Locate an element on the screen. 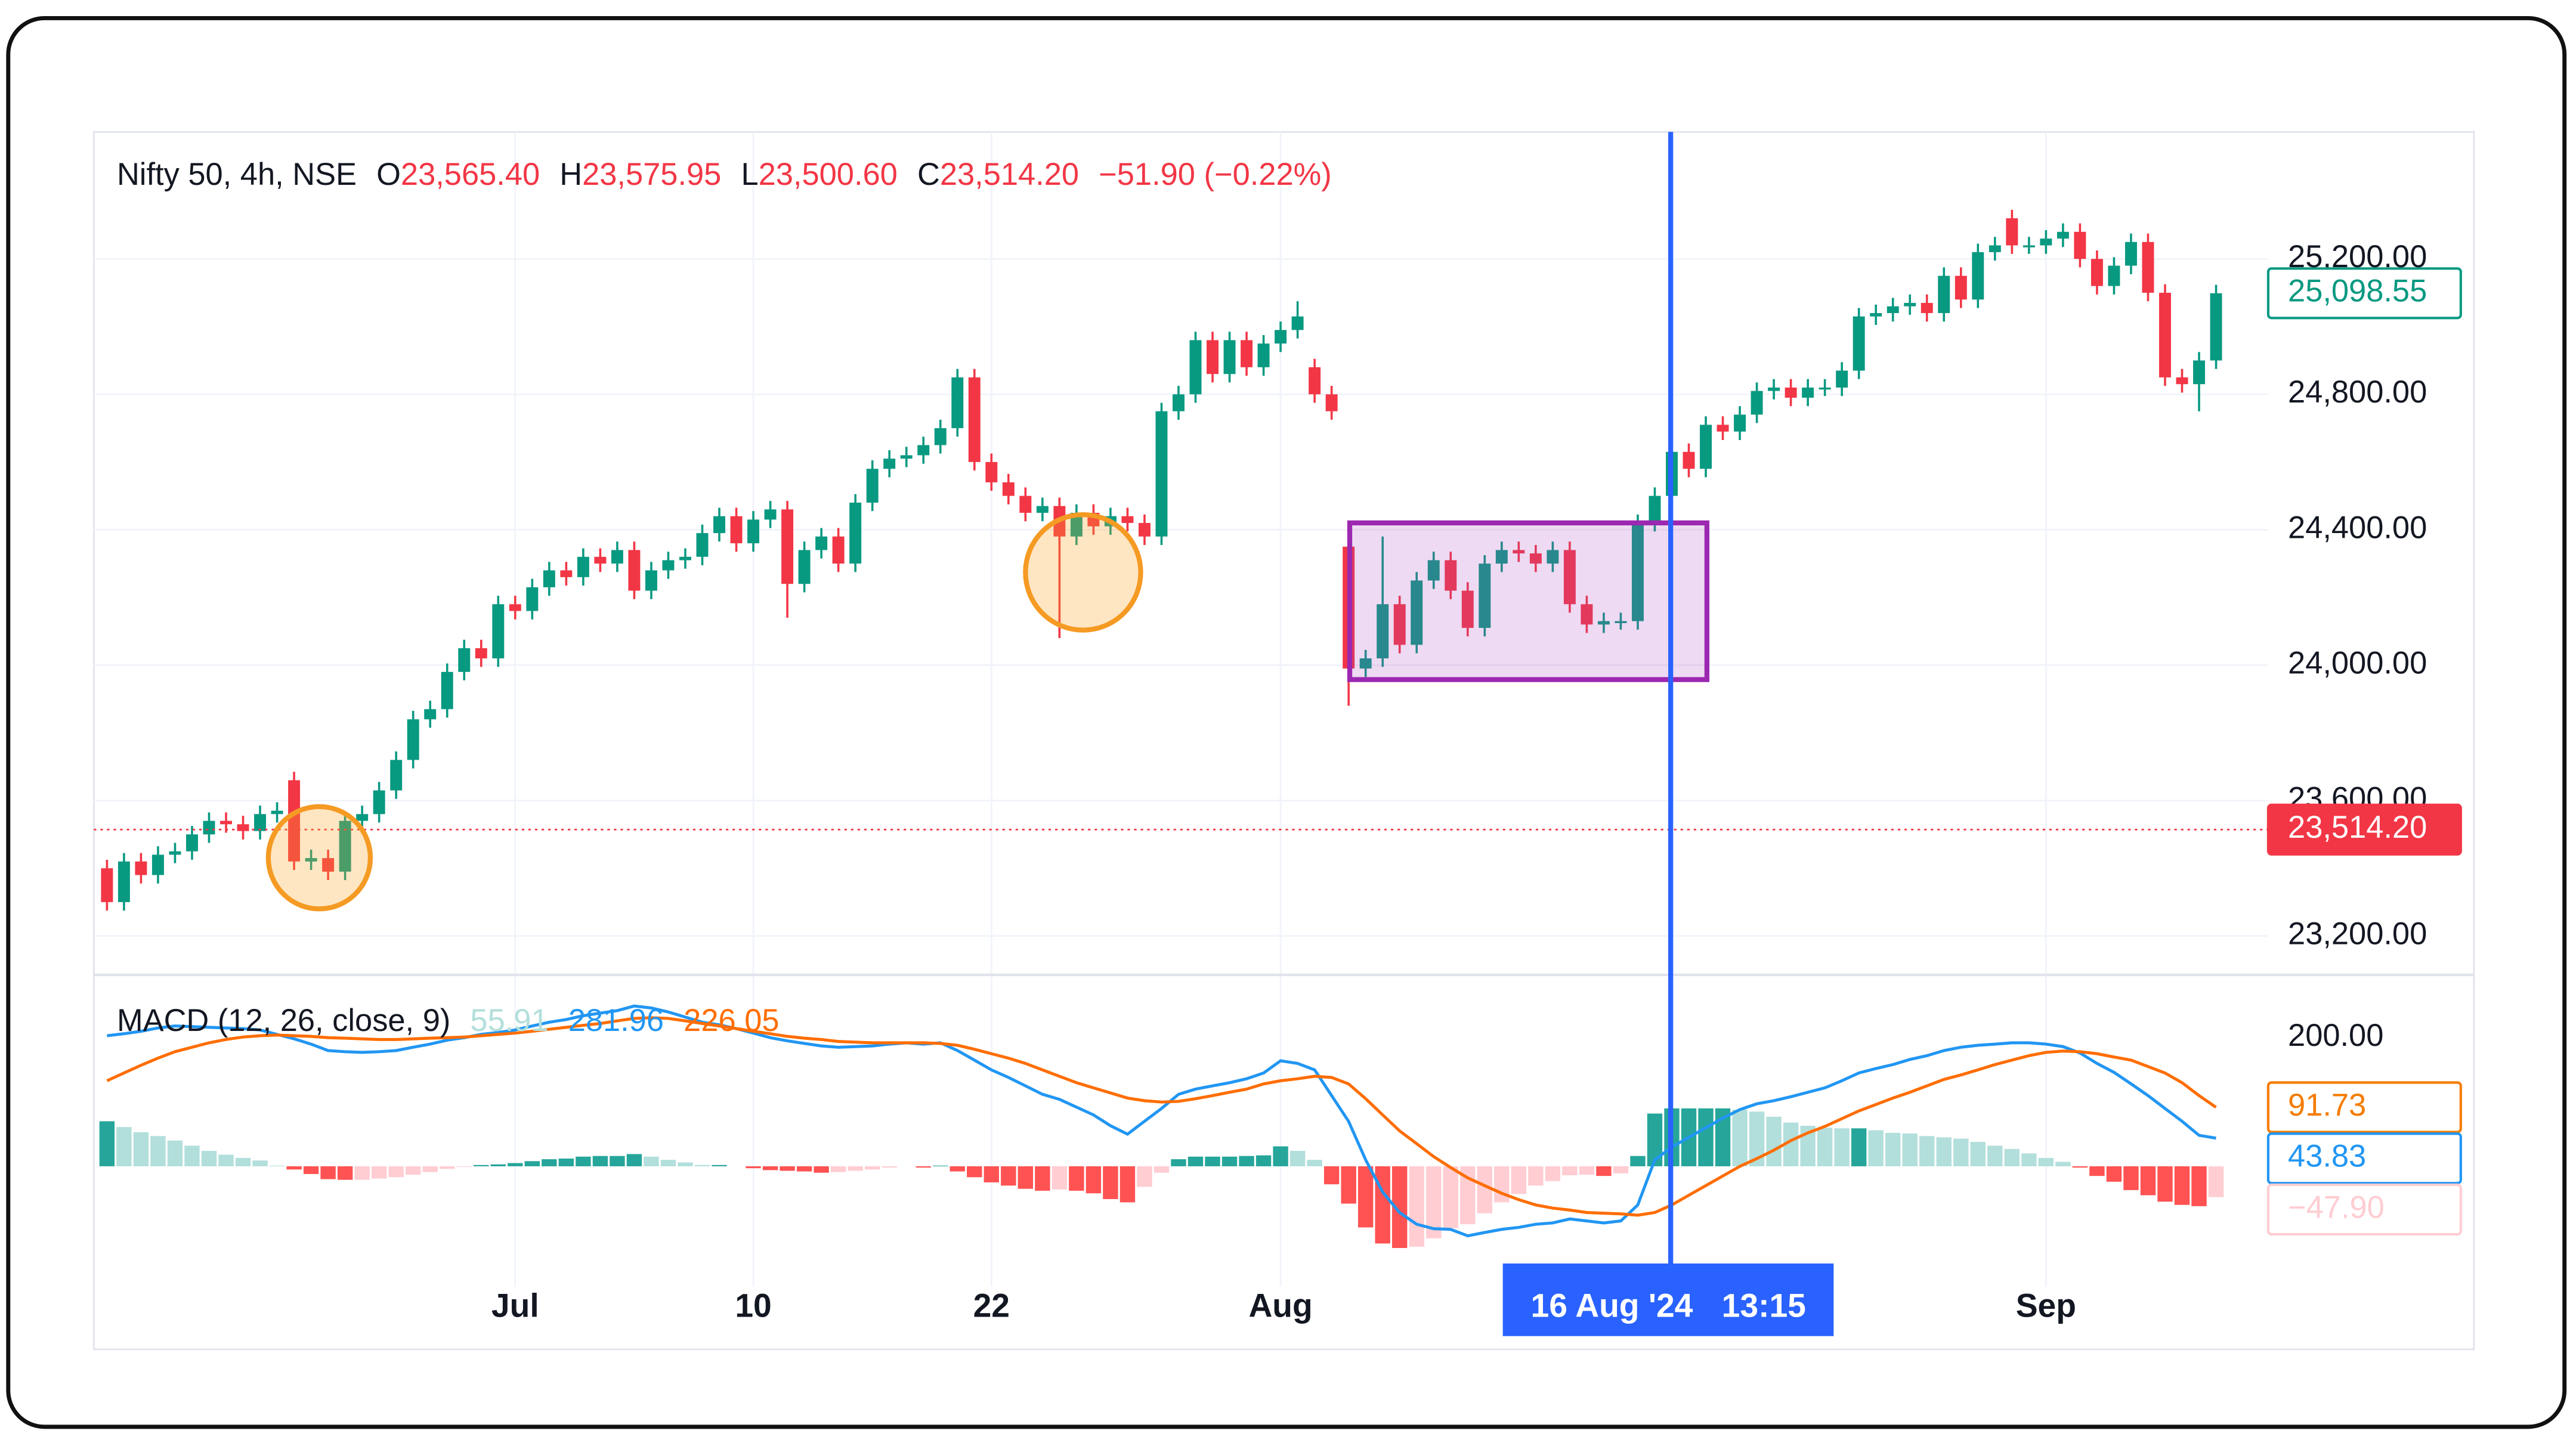  crosshair-label-box is located at coordinates (1668, 1300).